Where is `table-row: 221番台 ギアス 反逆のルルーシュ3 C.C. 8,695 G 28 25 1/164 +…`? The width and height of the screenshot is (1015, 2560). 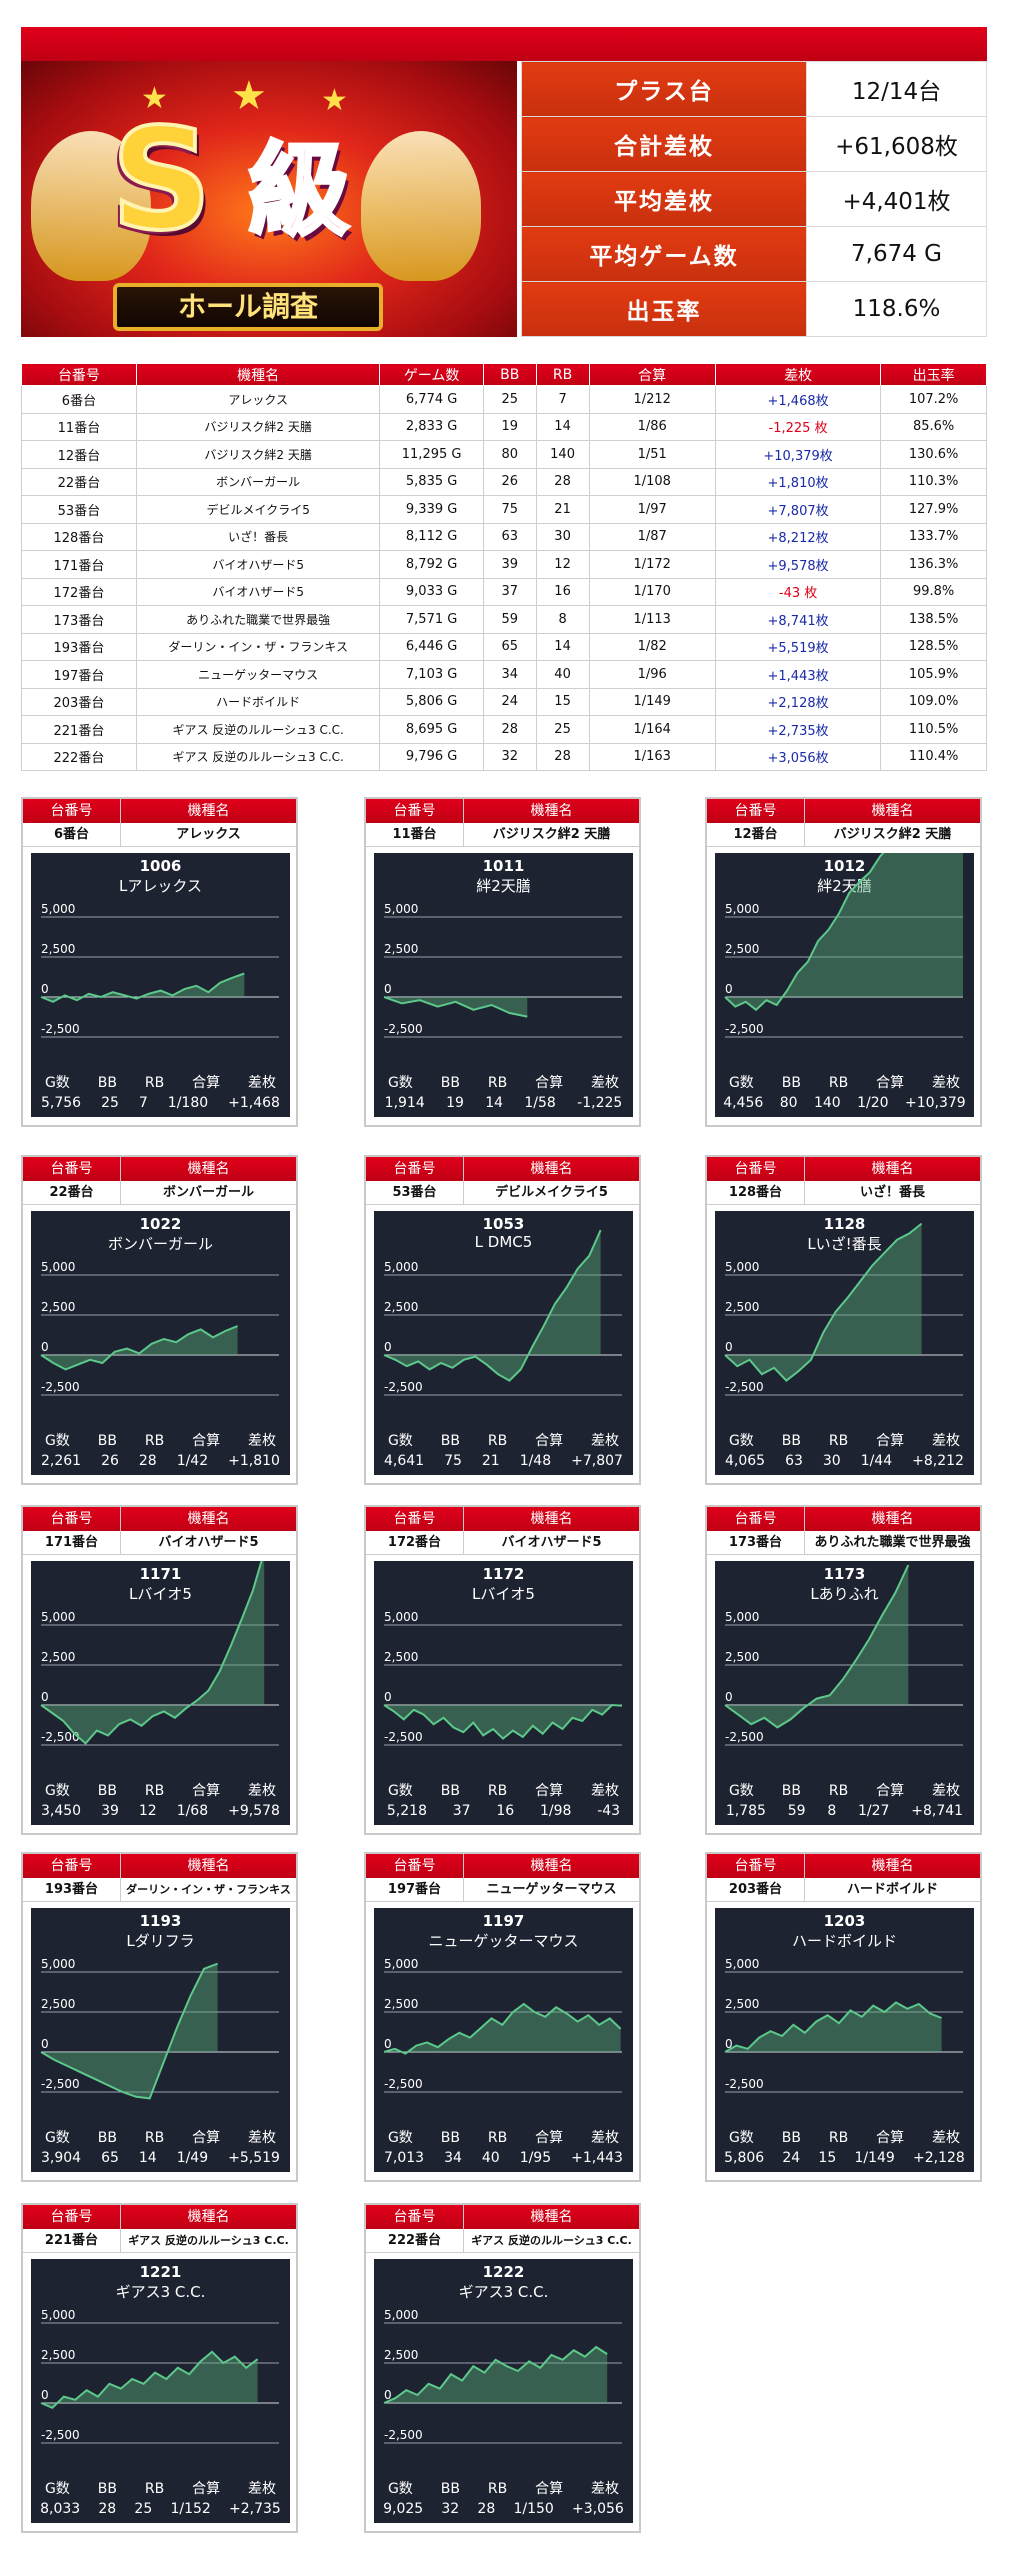
table-row: 221番台 ギアス 反逆のルルーシュ3 C.C. 8,695 G 28 25 1/164 +… is located at coordinates (504, 729).